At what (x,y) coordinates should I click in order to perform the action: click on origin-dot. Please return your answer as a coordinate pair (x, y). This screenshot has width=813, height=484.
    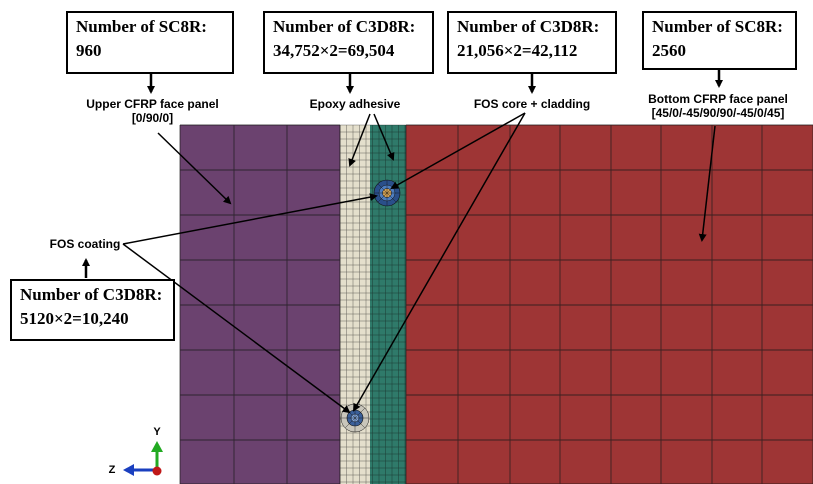
    Looking at the image, I should click on (157, 471).